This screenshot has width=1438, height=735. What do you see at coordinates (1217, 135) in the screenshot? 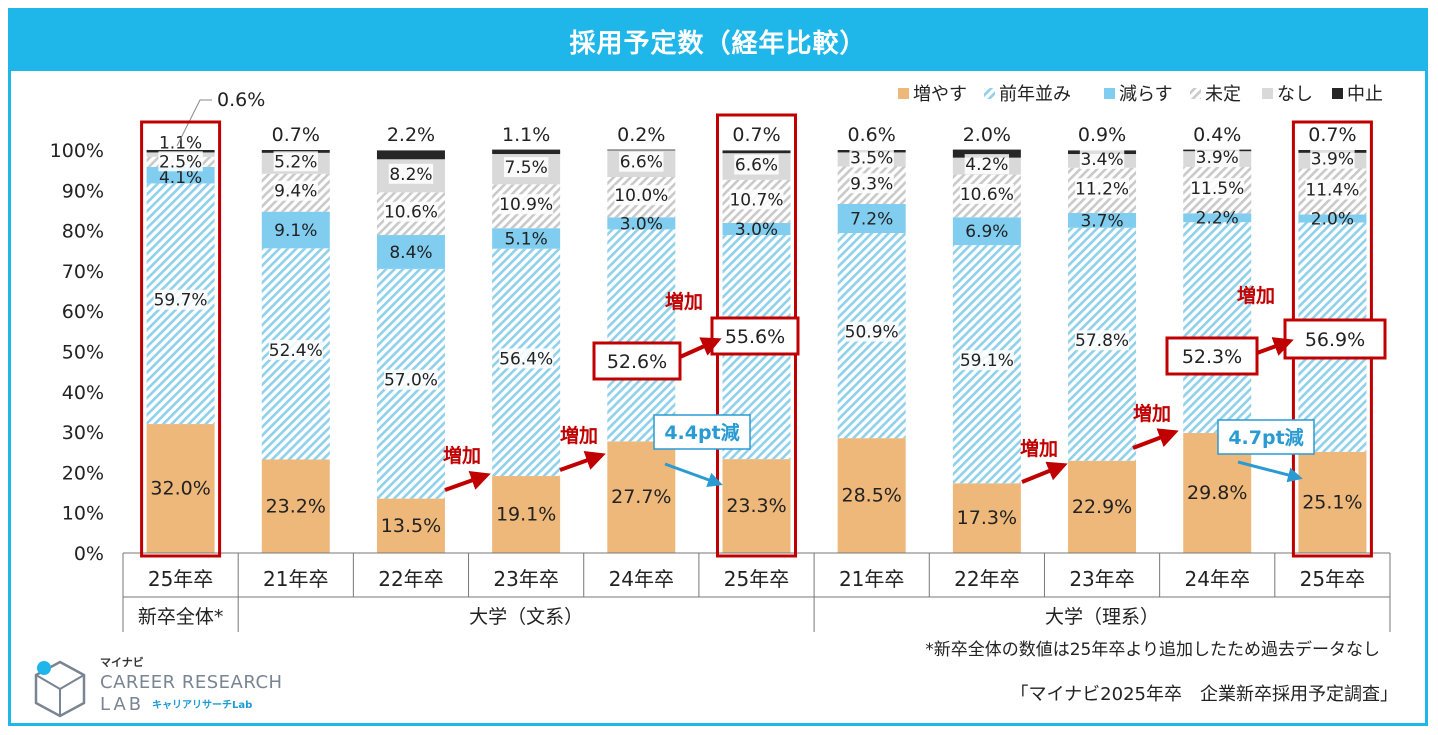
I see `data-label-stop: 0.4%` at bounding box center [1217, 135].